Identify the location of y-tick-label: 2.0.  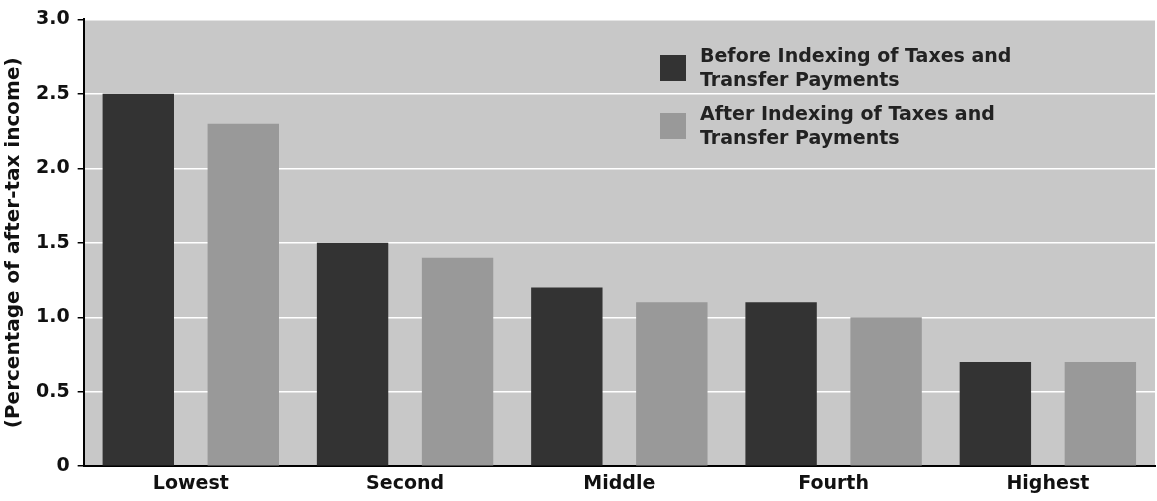
(52, 166).